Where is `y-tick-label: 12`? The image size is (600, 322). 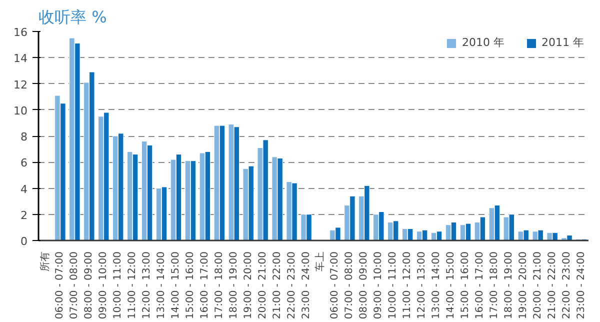 y-tick-label: 12 is located at coordinates (21, 85).